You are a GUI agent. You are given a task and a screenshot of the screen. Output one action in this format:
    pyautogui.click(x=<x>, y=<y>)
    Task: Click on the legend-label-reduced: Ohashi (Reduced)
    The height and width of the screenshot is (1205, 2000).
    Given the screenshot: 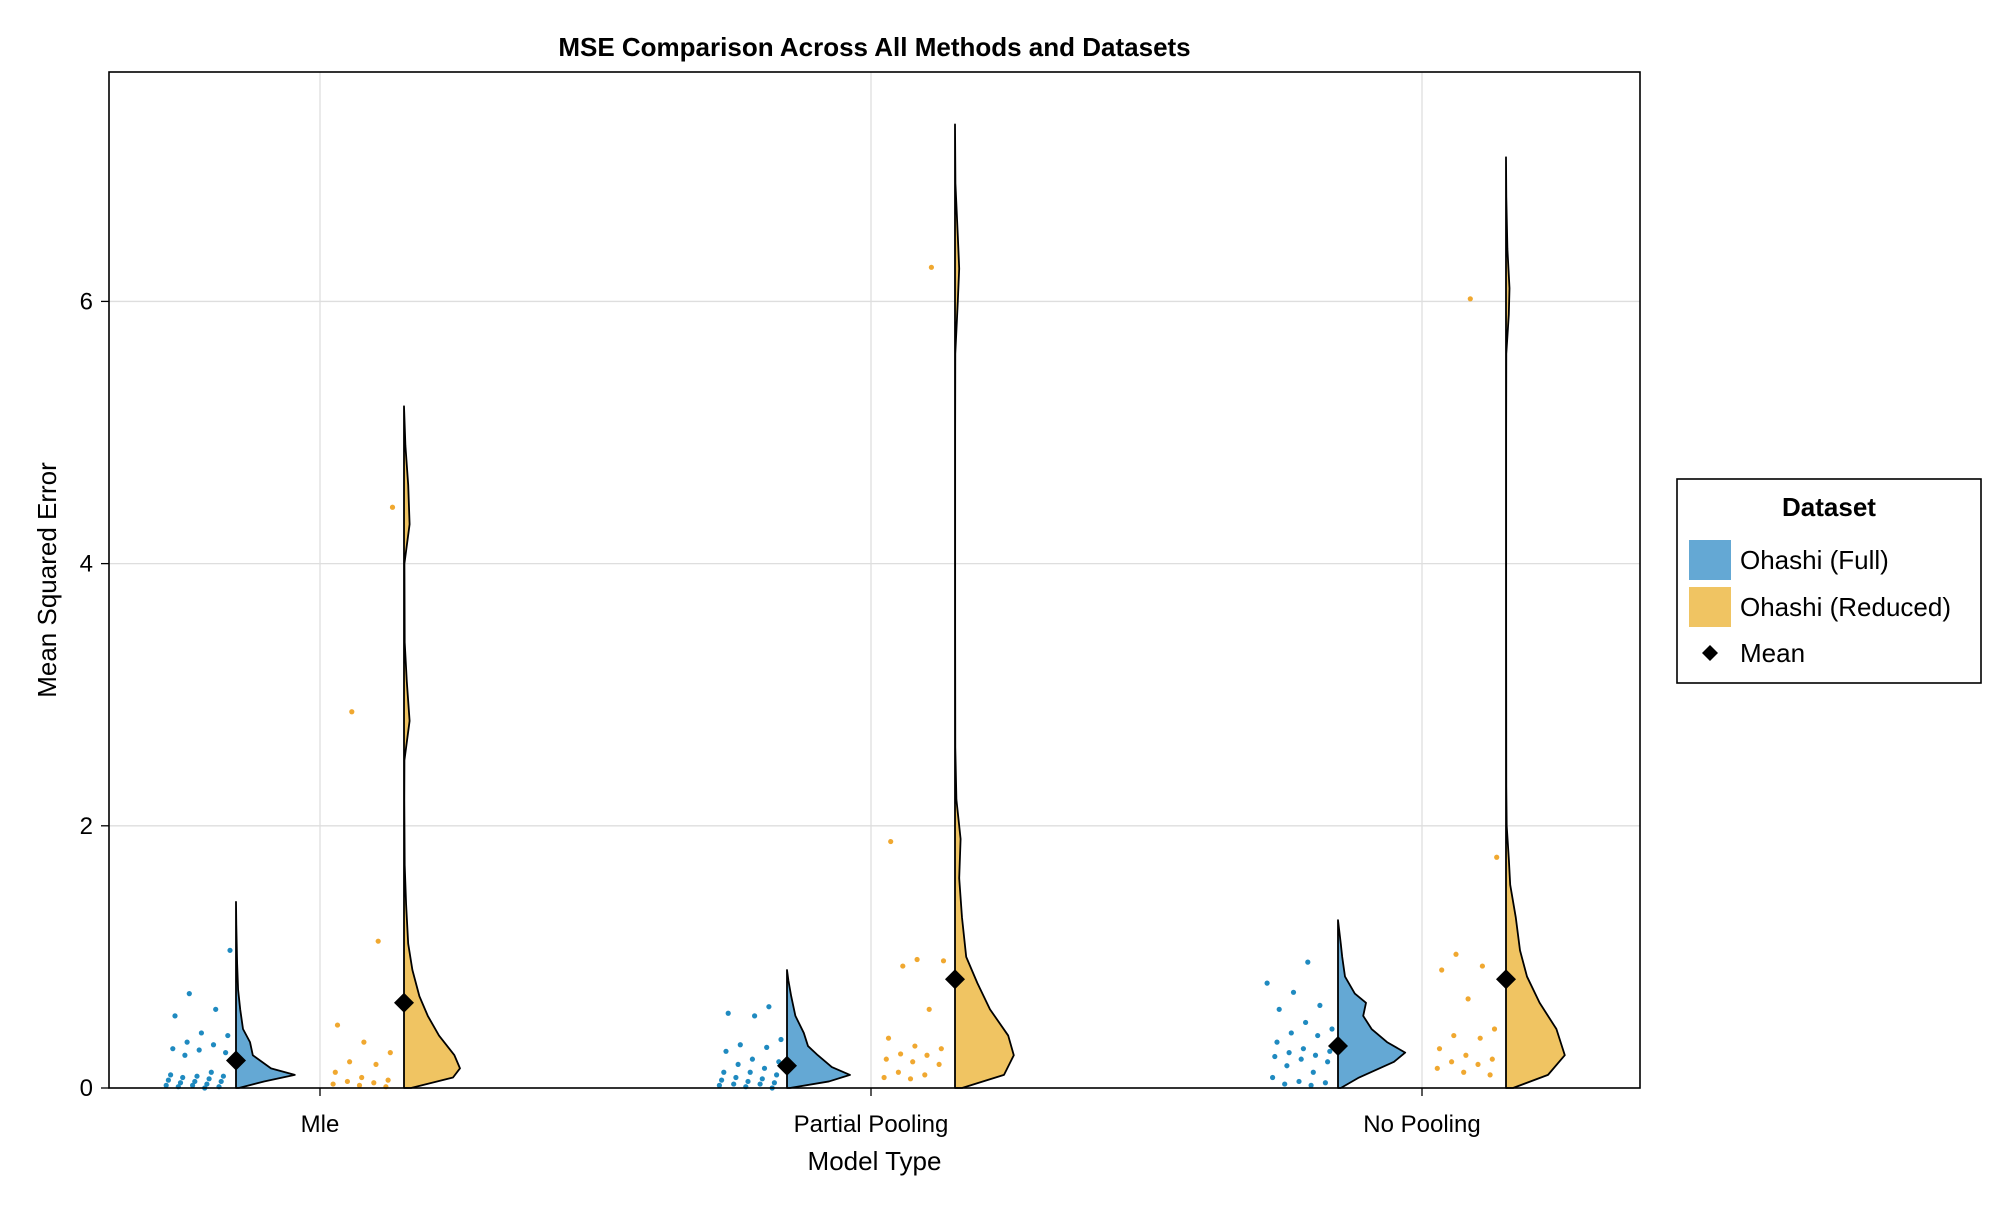 What is the action you would take?
    pyautogui.click(x=1845, y=607)
    